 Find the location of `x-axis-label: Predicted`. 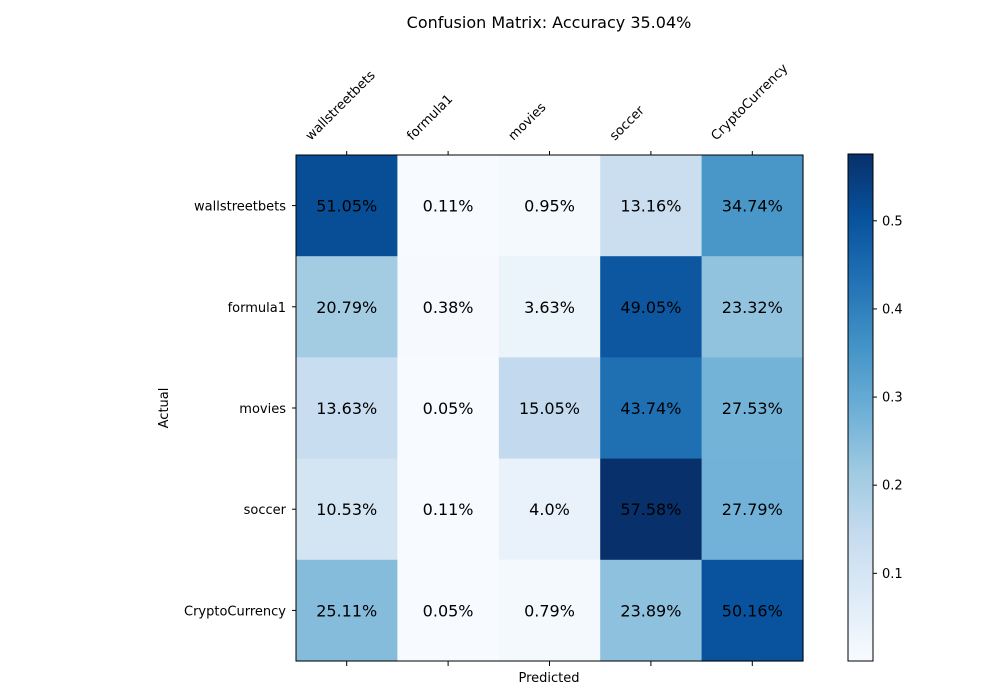

x-axis-label: Predicted is located at coordinates (548, 678).